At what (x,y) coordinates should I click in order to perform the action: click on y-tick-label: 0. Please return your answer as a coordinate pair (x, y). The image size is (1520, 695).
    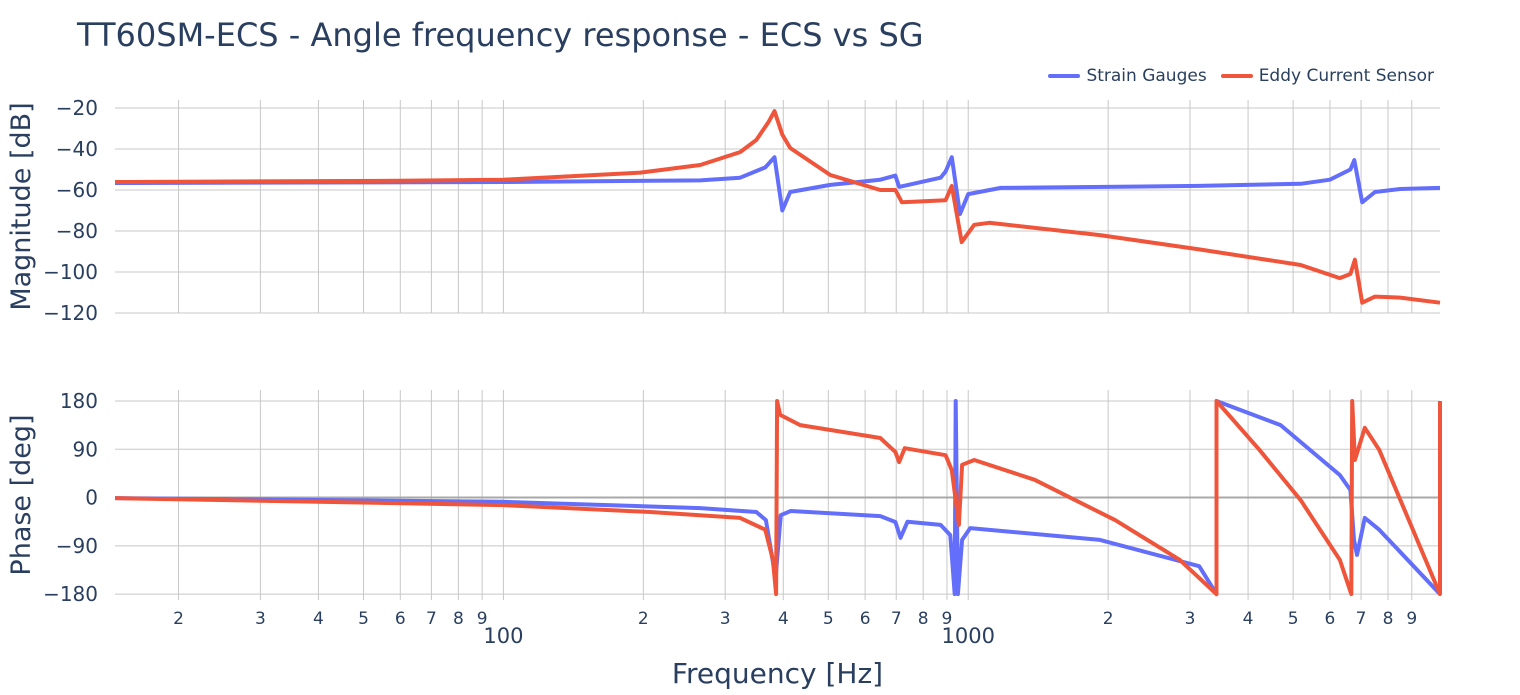
    Looking at the image, I should click on (91, 498).